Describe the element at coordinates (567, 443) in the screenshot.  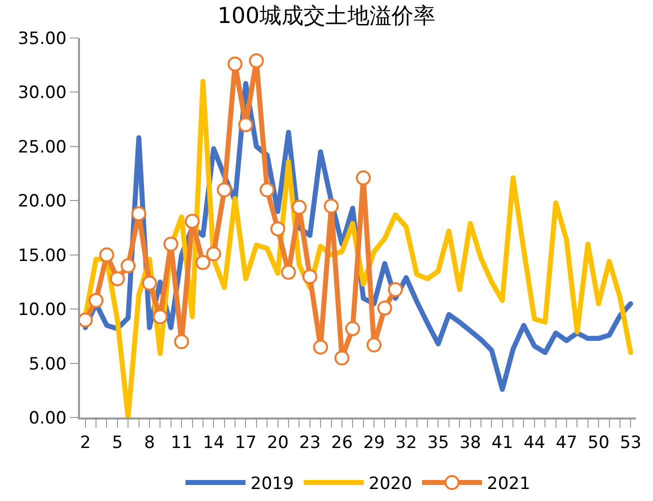
I see `x-tick-label: 47` at that location.